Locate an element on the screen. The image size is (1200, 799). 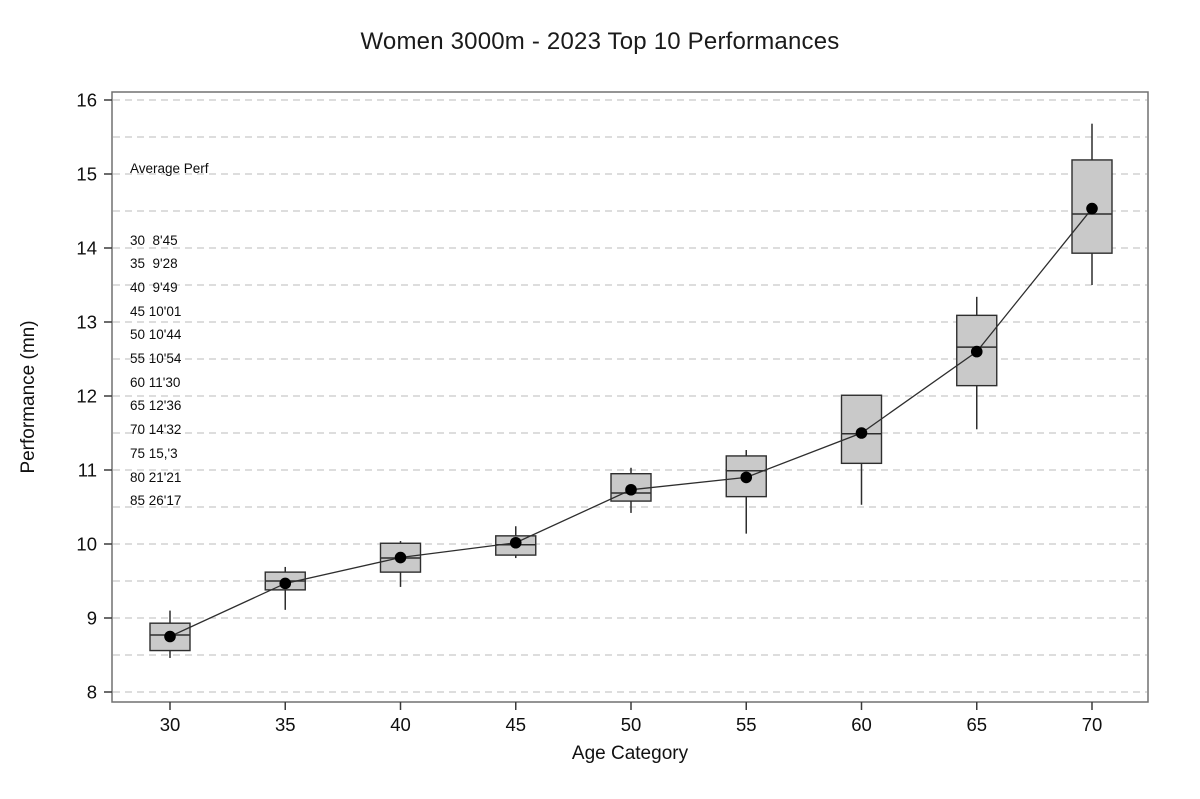
x-axis-title: Age Category is located at coordinates (630, 753).